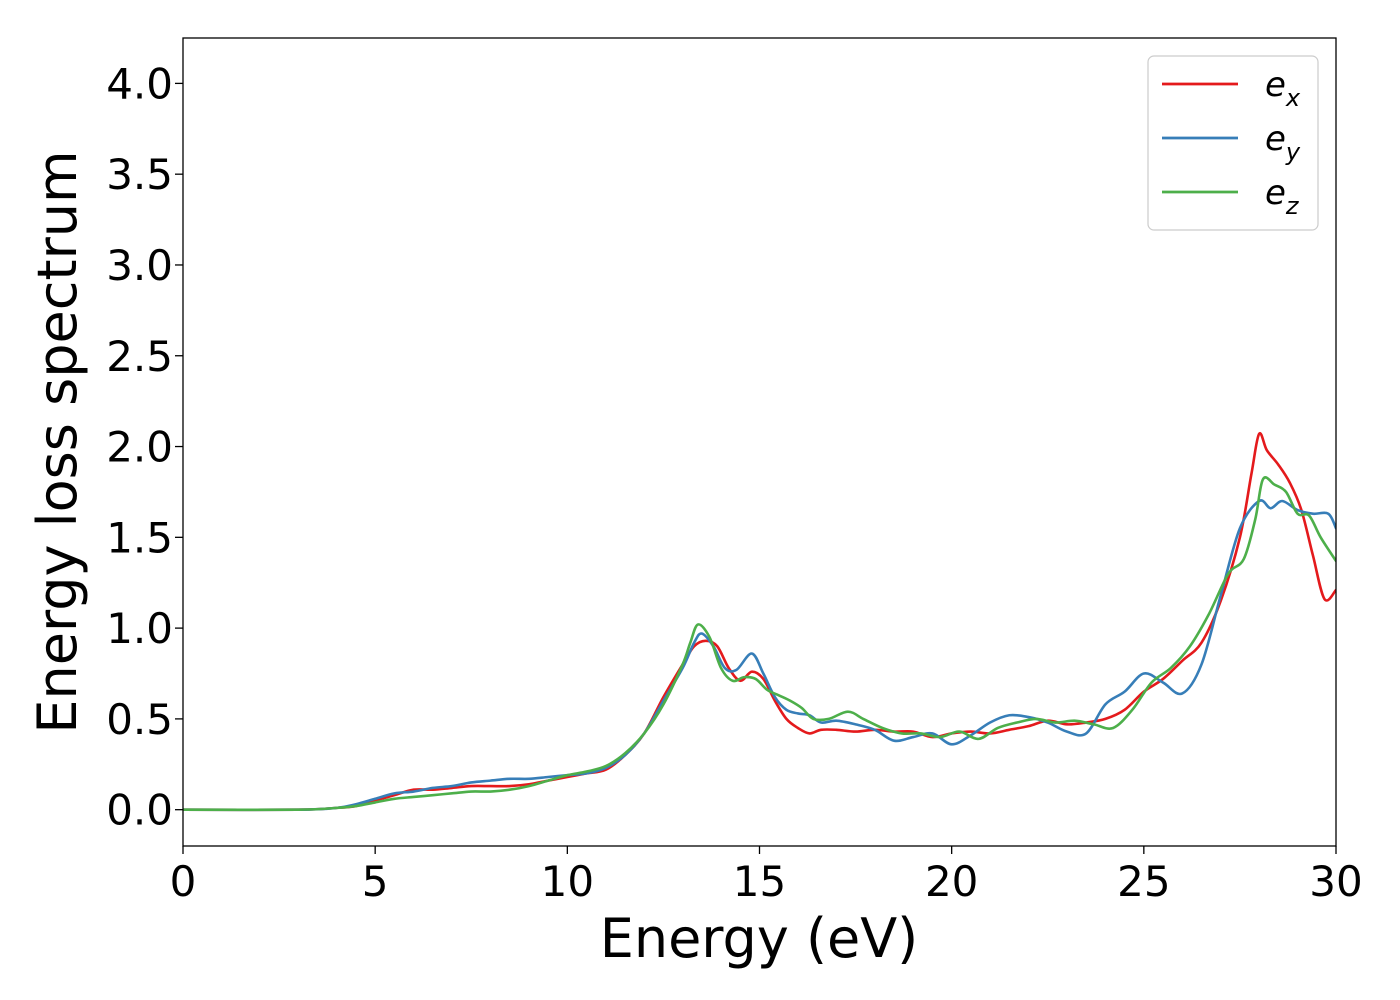 The width and height of the screenshot is (1400, 1000). What do you see at coordinates (759, 938) in the screenshot?
I see `x-axis-label: Energy (eV)` at bounding box center [759, 938].